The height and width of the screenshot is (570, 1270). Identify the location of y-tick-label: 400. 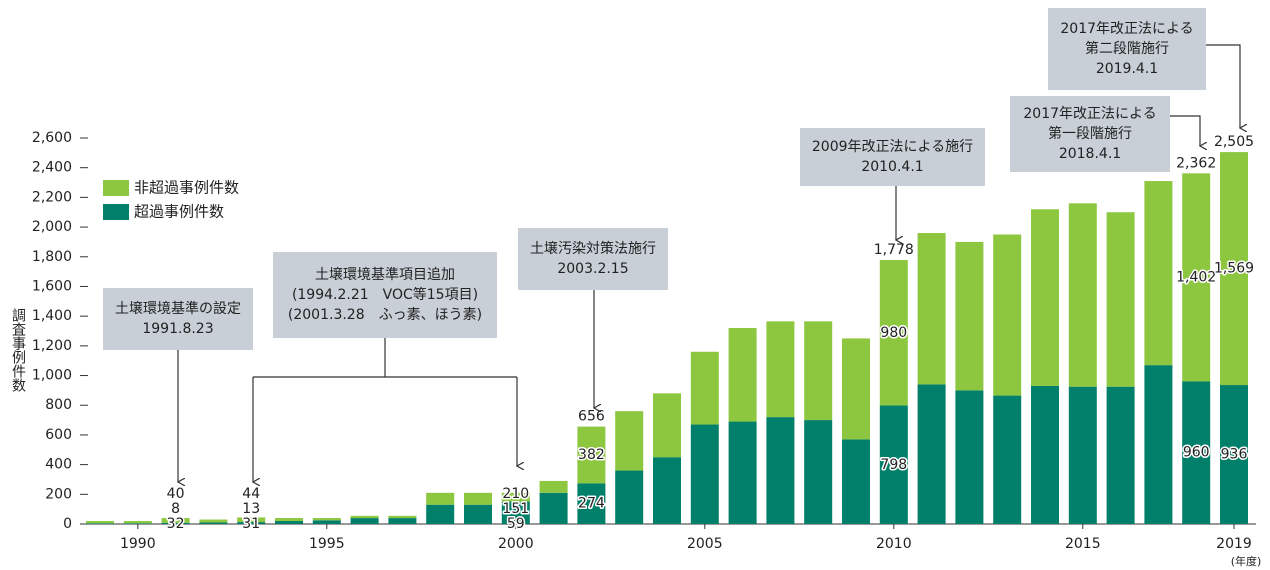
(58, 465).